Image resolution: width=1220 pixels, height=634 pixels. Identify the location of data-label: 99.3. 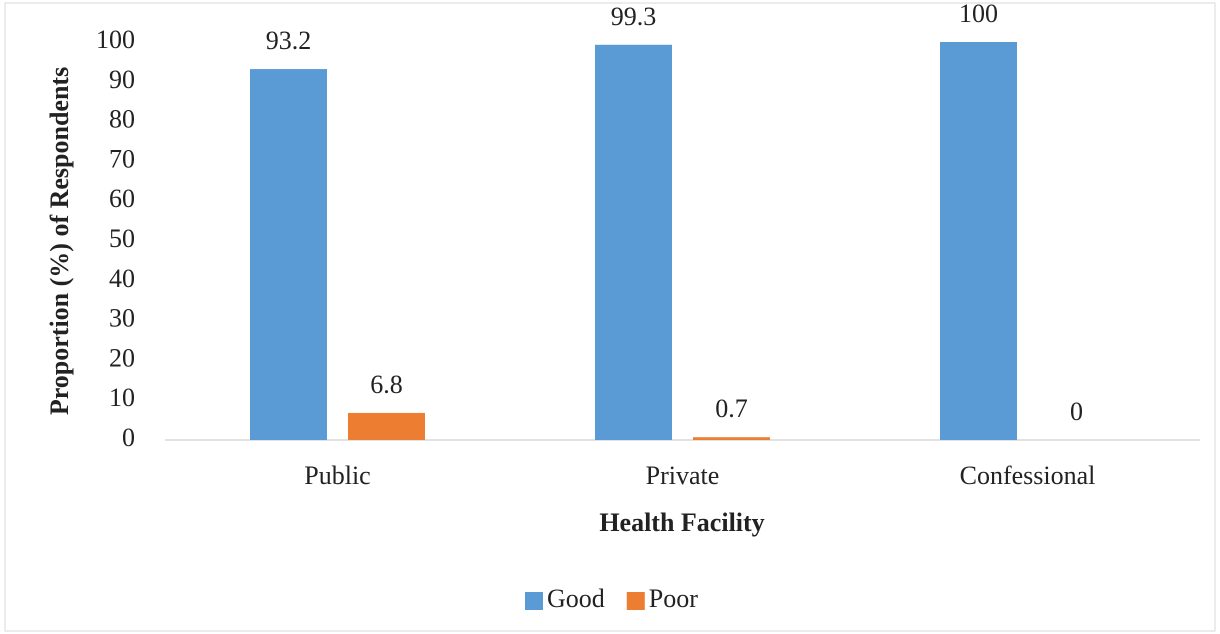
(634, 16).